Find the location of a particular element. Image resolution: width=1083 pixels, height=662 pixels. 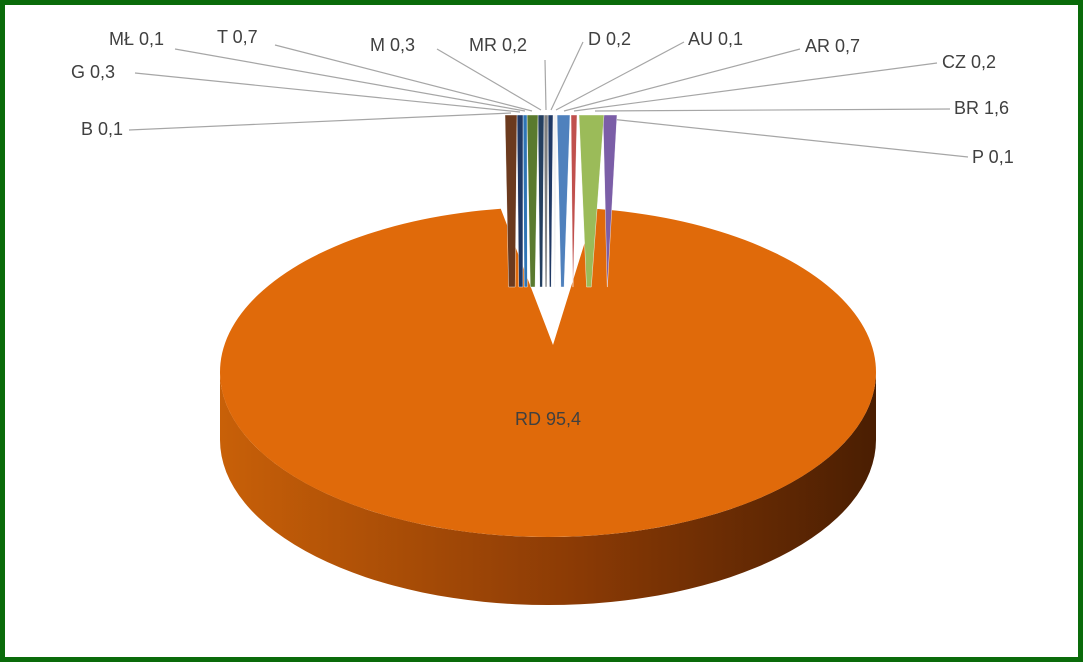

leader-line-mł is located at coordinates (350, 80).